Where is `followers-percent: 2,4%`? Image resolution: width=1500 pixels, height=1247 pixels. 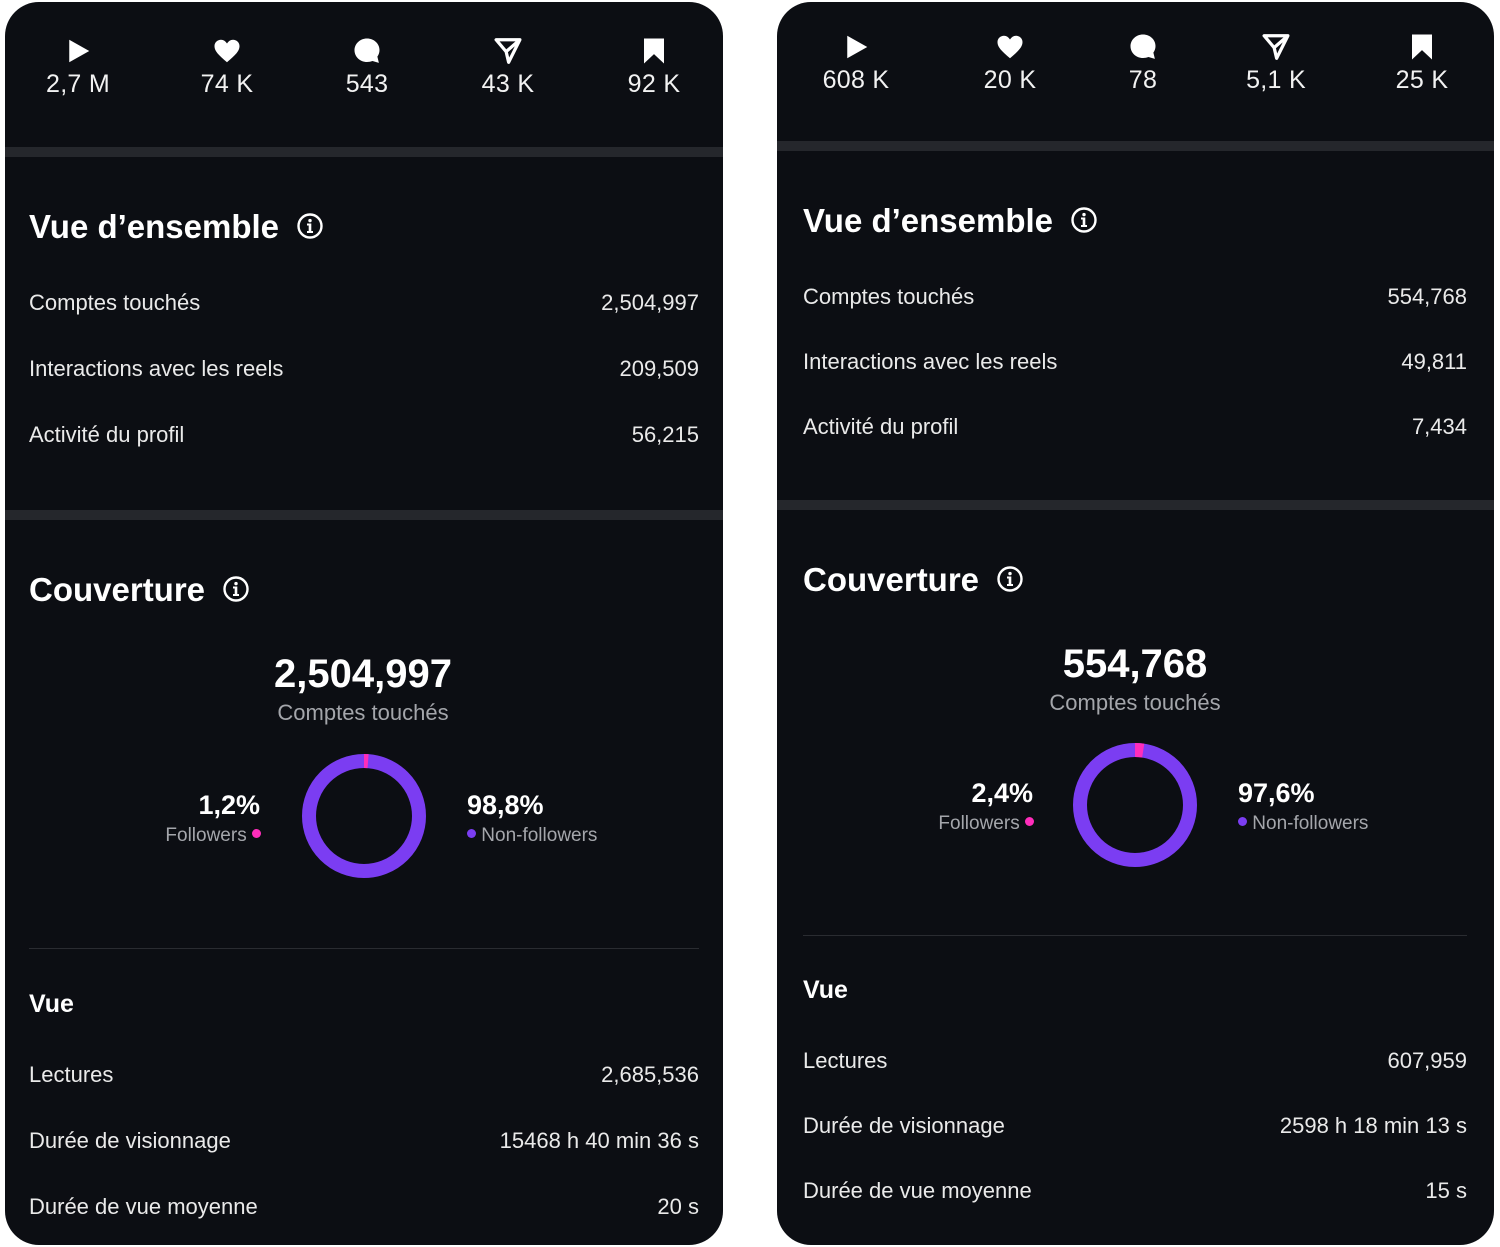
followers-percent: 2,4% is located at coordinates (1002, 793).